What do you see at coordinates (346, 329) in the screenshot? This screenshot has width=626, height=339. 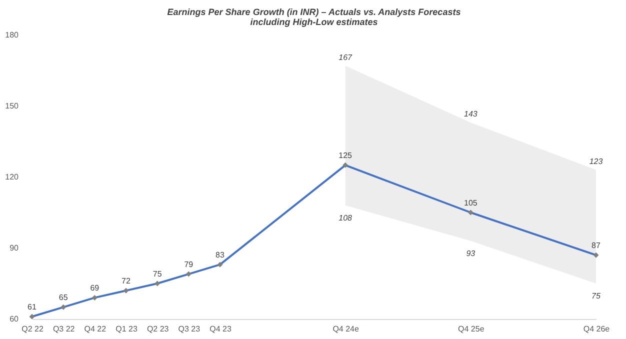 I see `x-tick-label: Q4 24e` at bounding box center [346, 329].